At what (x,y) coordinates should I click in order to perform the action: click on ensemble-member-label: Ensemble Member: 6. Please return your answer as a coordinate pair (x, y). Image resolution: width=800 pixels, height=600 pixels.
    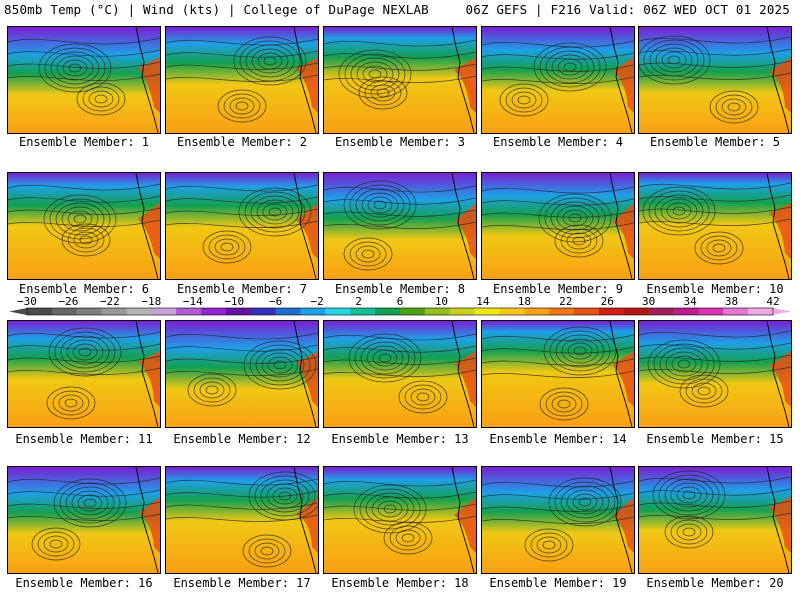
    Looking at the image, I should click on (84, 289).